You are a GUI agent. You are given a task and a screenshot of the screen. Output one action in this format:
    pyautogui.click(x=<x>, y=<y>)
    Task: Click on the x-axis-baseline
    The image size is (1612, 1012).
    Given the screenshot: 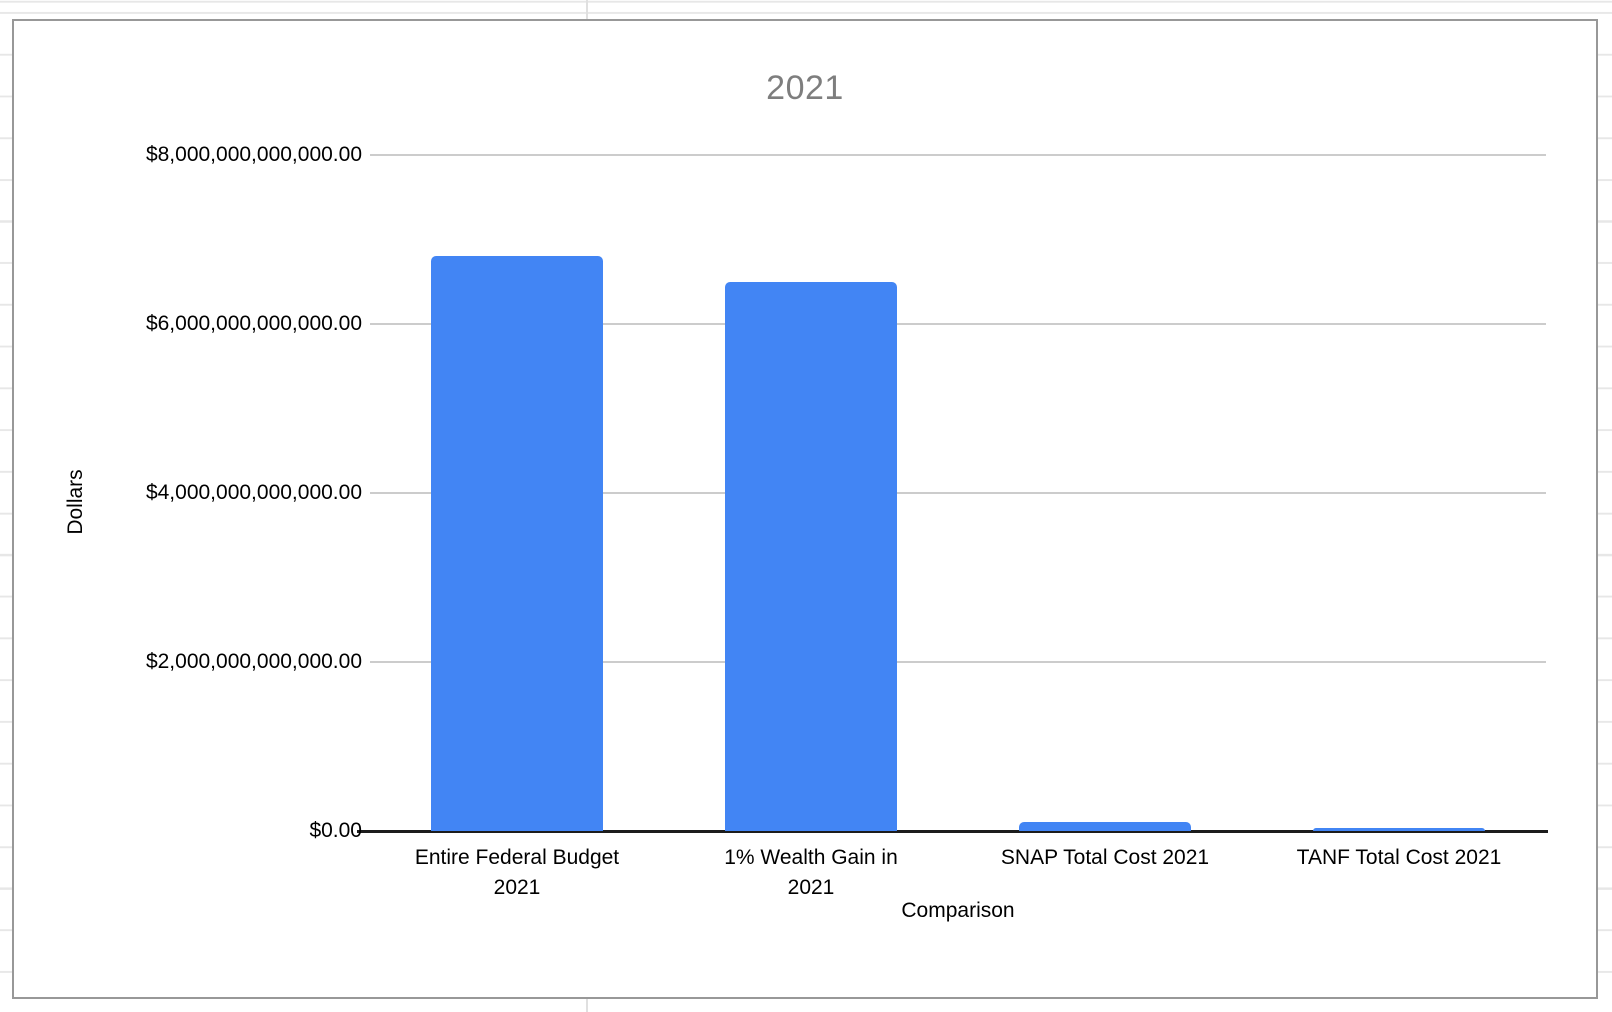 What is the action you would take?
    pyautogui.click(x=952, y=831)
    